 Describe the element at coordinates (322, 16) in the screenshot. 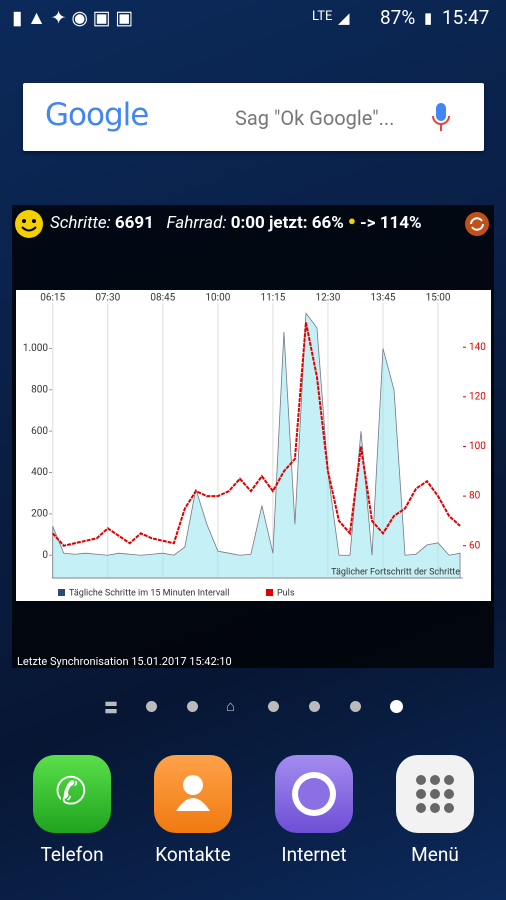

I see `network-type: LTE` at that location.